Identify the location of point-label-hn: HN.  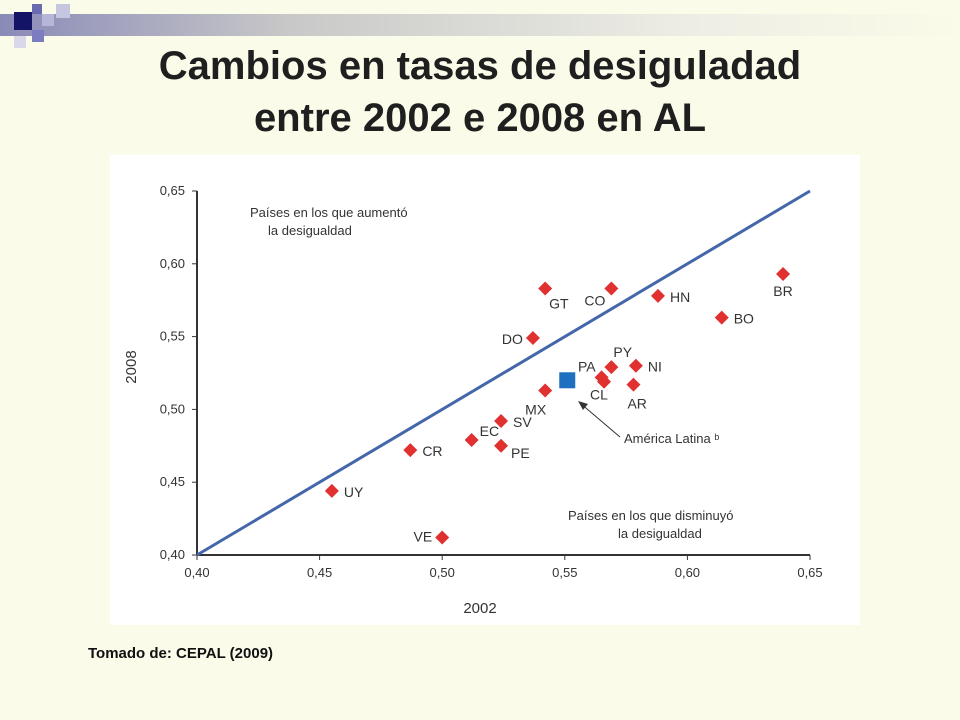
(680, 297).